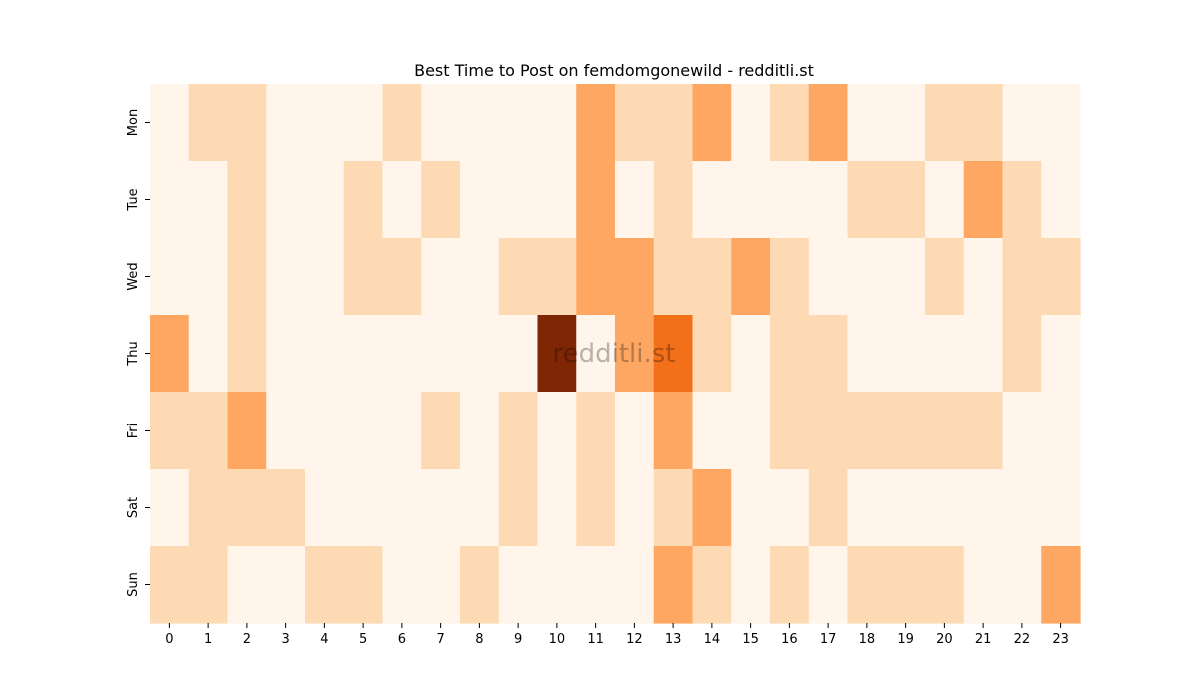  What do you see at coordinates (557, 639) in the screenshot?
I see `x-tick-label: 10` at bounding box center [557, 639].